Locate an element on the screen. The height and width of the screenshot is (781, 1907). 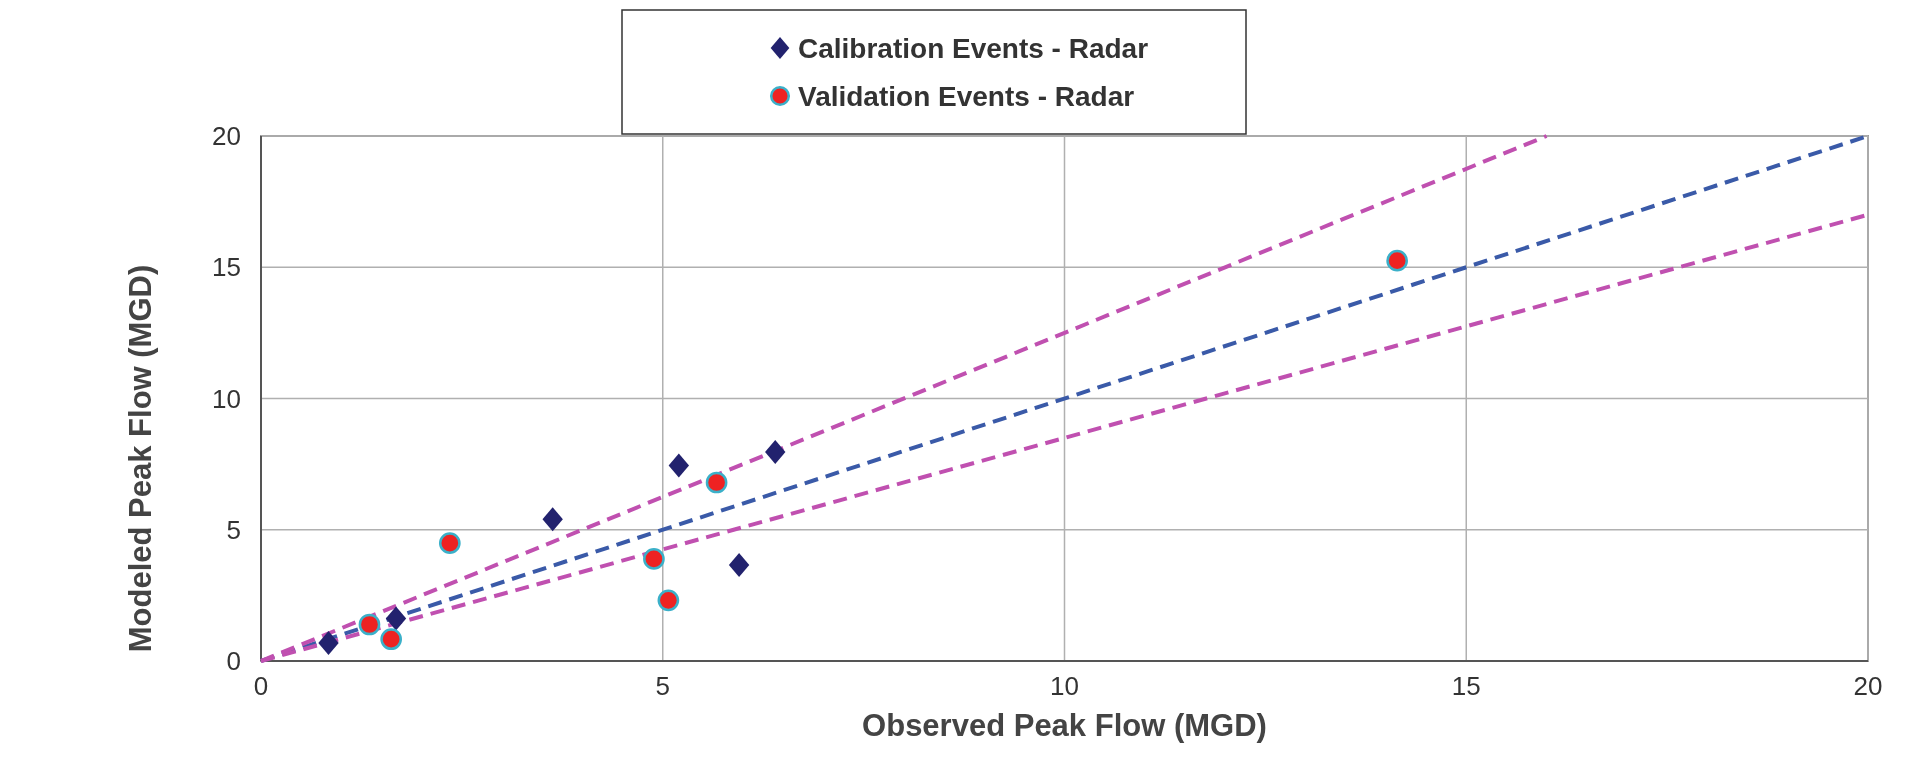
y-tick-label: 15 is located at coordinates (226, 267).